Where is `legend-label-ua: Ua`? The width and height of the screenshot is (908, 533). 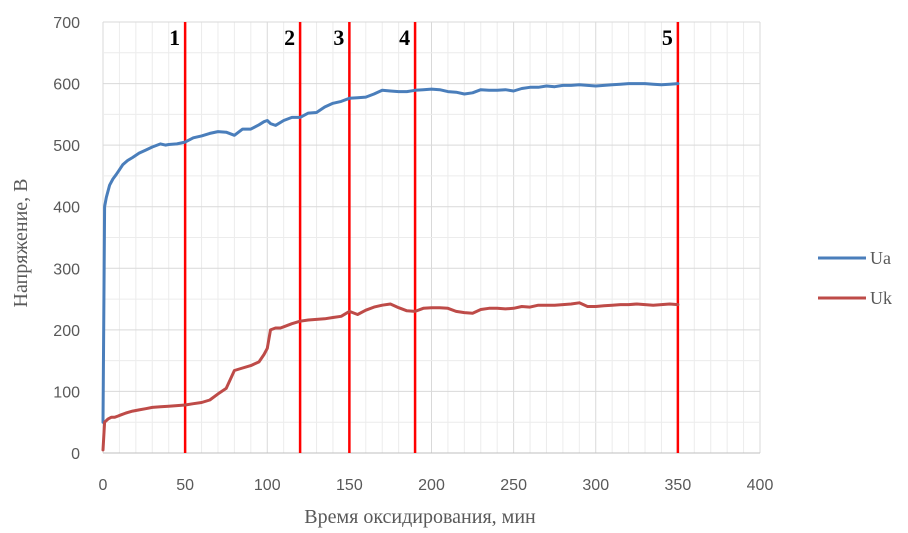 legend-label-ua: Ua is located at coordinates (880, 258).